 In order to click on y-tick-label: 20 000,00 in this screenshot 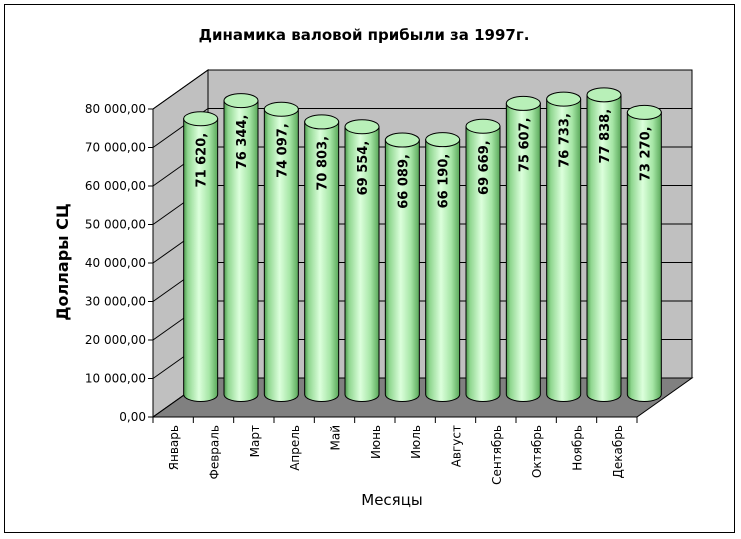, I will do `click(115, 340)`.